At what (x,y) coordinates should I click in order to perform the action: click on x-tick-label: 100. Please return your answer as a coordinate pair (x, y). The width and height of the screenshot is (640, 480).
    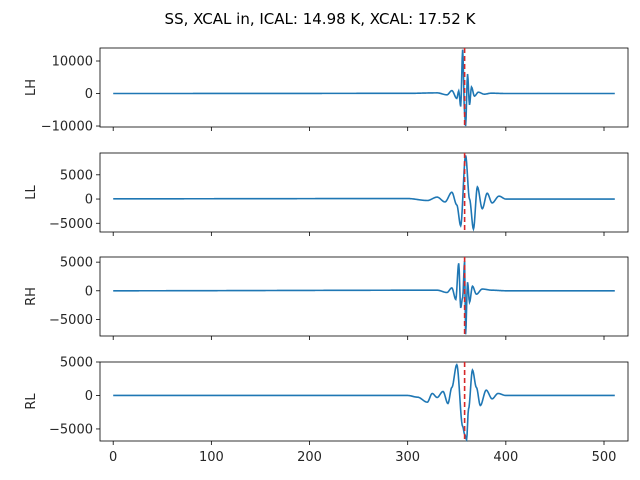
    Looking at the image, I should click on (211, 457).